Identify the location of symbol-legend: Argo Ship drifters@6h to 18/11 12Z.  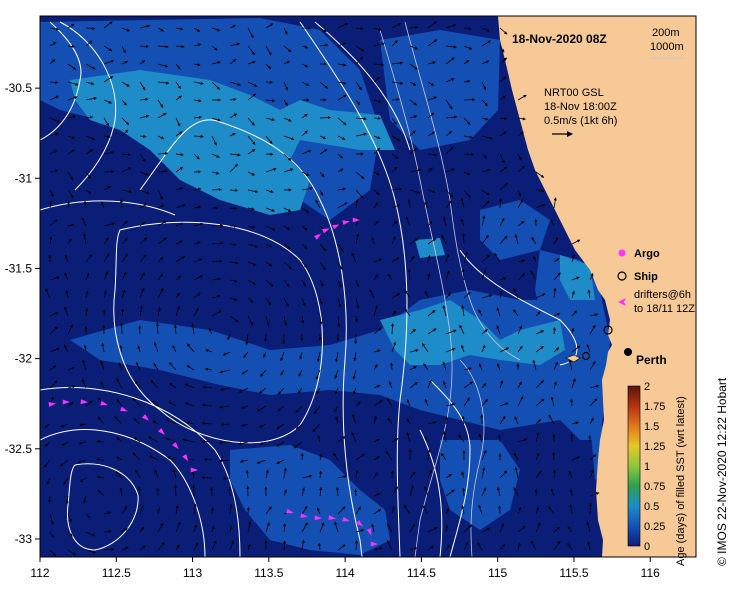
(656, 281).